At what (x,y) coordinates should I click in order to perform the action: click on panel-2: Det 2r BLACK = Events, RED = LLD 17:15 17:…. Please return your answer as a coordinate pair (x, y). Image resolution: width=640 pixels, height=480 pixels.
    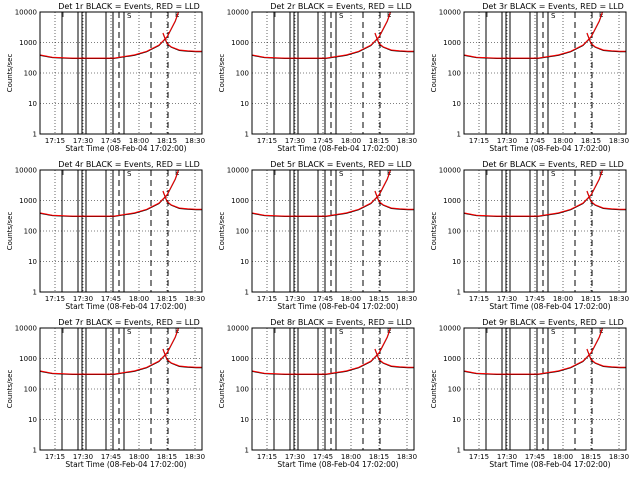
    Looking at the image, I should click on (317, 77).